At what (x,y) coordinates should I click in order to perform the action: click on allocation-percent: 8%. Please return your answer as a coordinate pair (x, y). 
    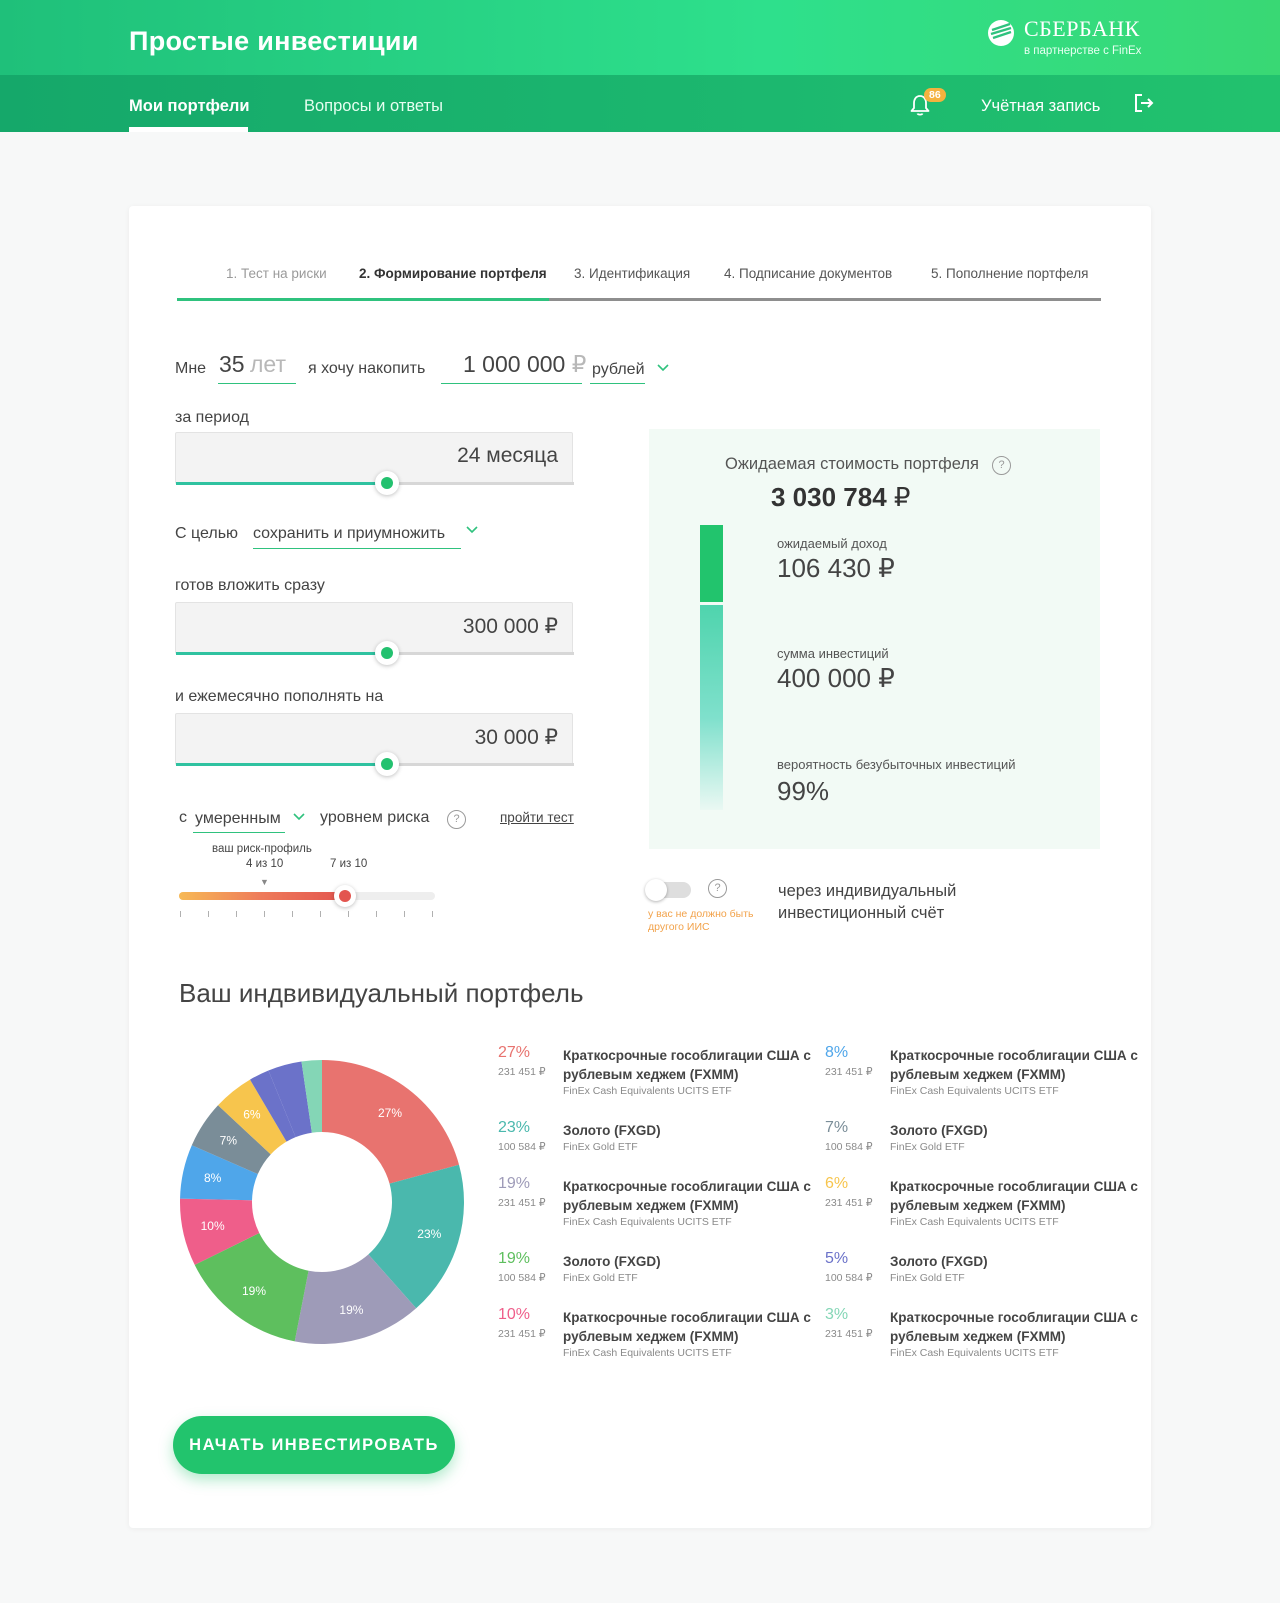
    Looking at the image, I should click on (837, 1052).